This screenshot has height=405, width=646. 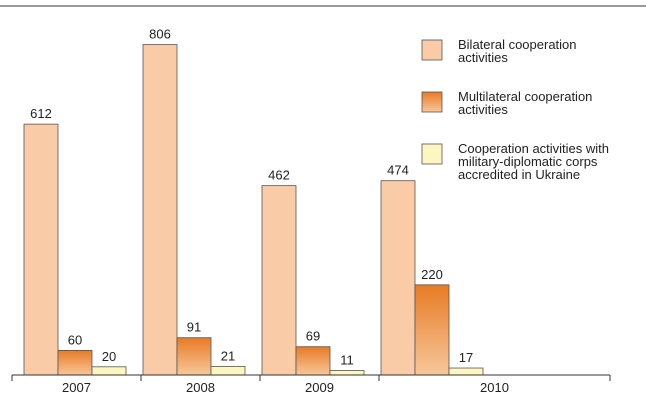 What do you see at coordinates (75, 339) in the screenshot?
I see `data-label-2007-series-2: 60` at bounding box center [75, 339].